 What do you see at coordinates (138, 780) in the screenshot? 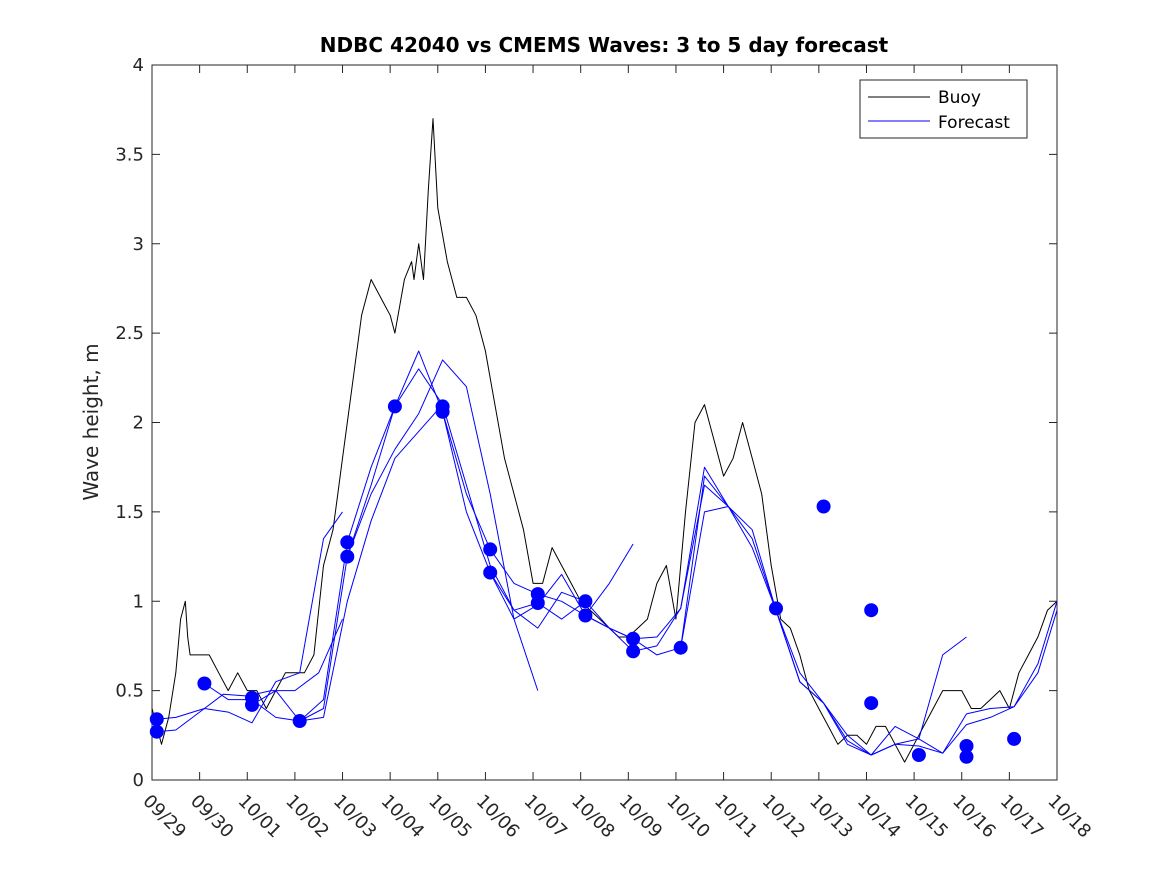
I see `y-tick-label: 0` at bounding box center [138, 780].